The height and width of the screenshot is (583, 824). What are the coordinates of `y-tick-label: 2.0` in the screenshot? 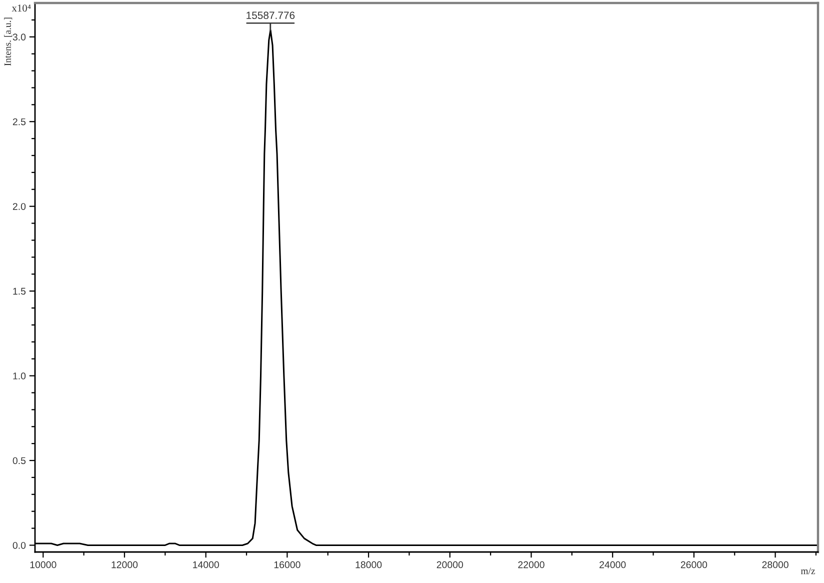 It's located at (19, 206).